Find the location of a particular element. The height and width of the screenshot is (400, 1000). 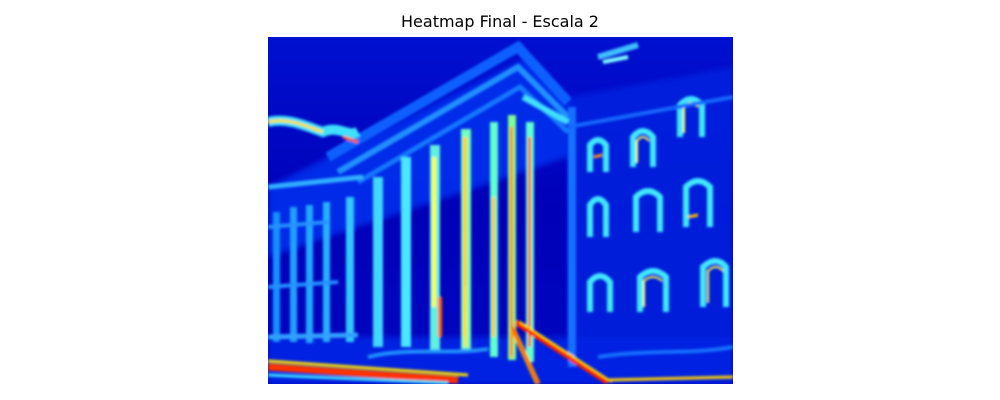

heatmap-title: Heatmap Final - Escala 2 is located at coordinates (500, 21).